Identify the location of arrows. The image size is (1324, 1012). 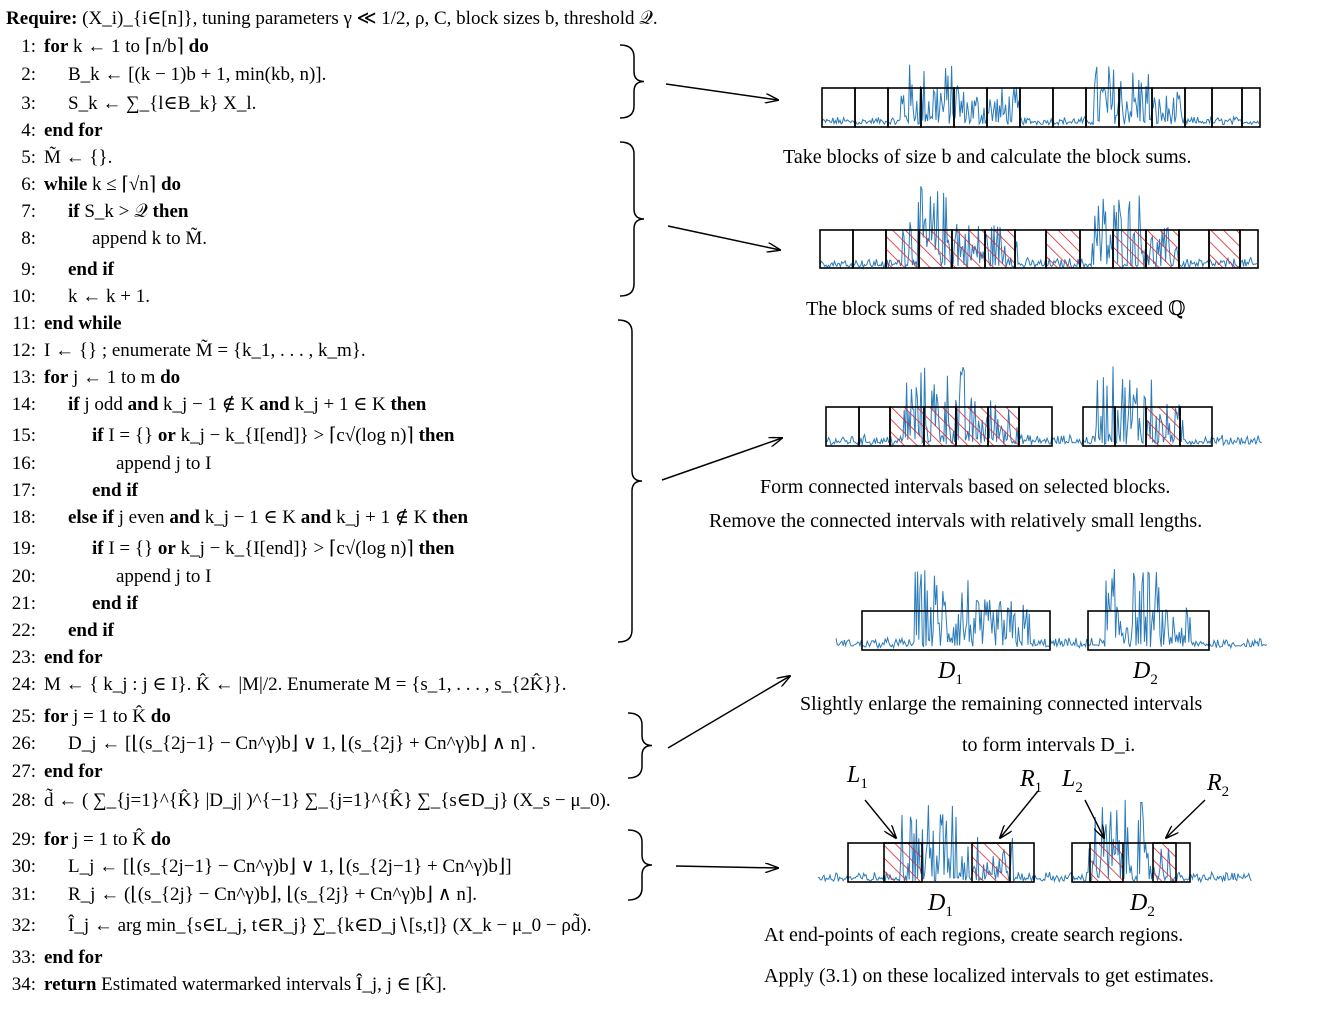
(725, 475).